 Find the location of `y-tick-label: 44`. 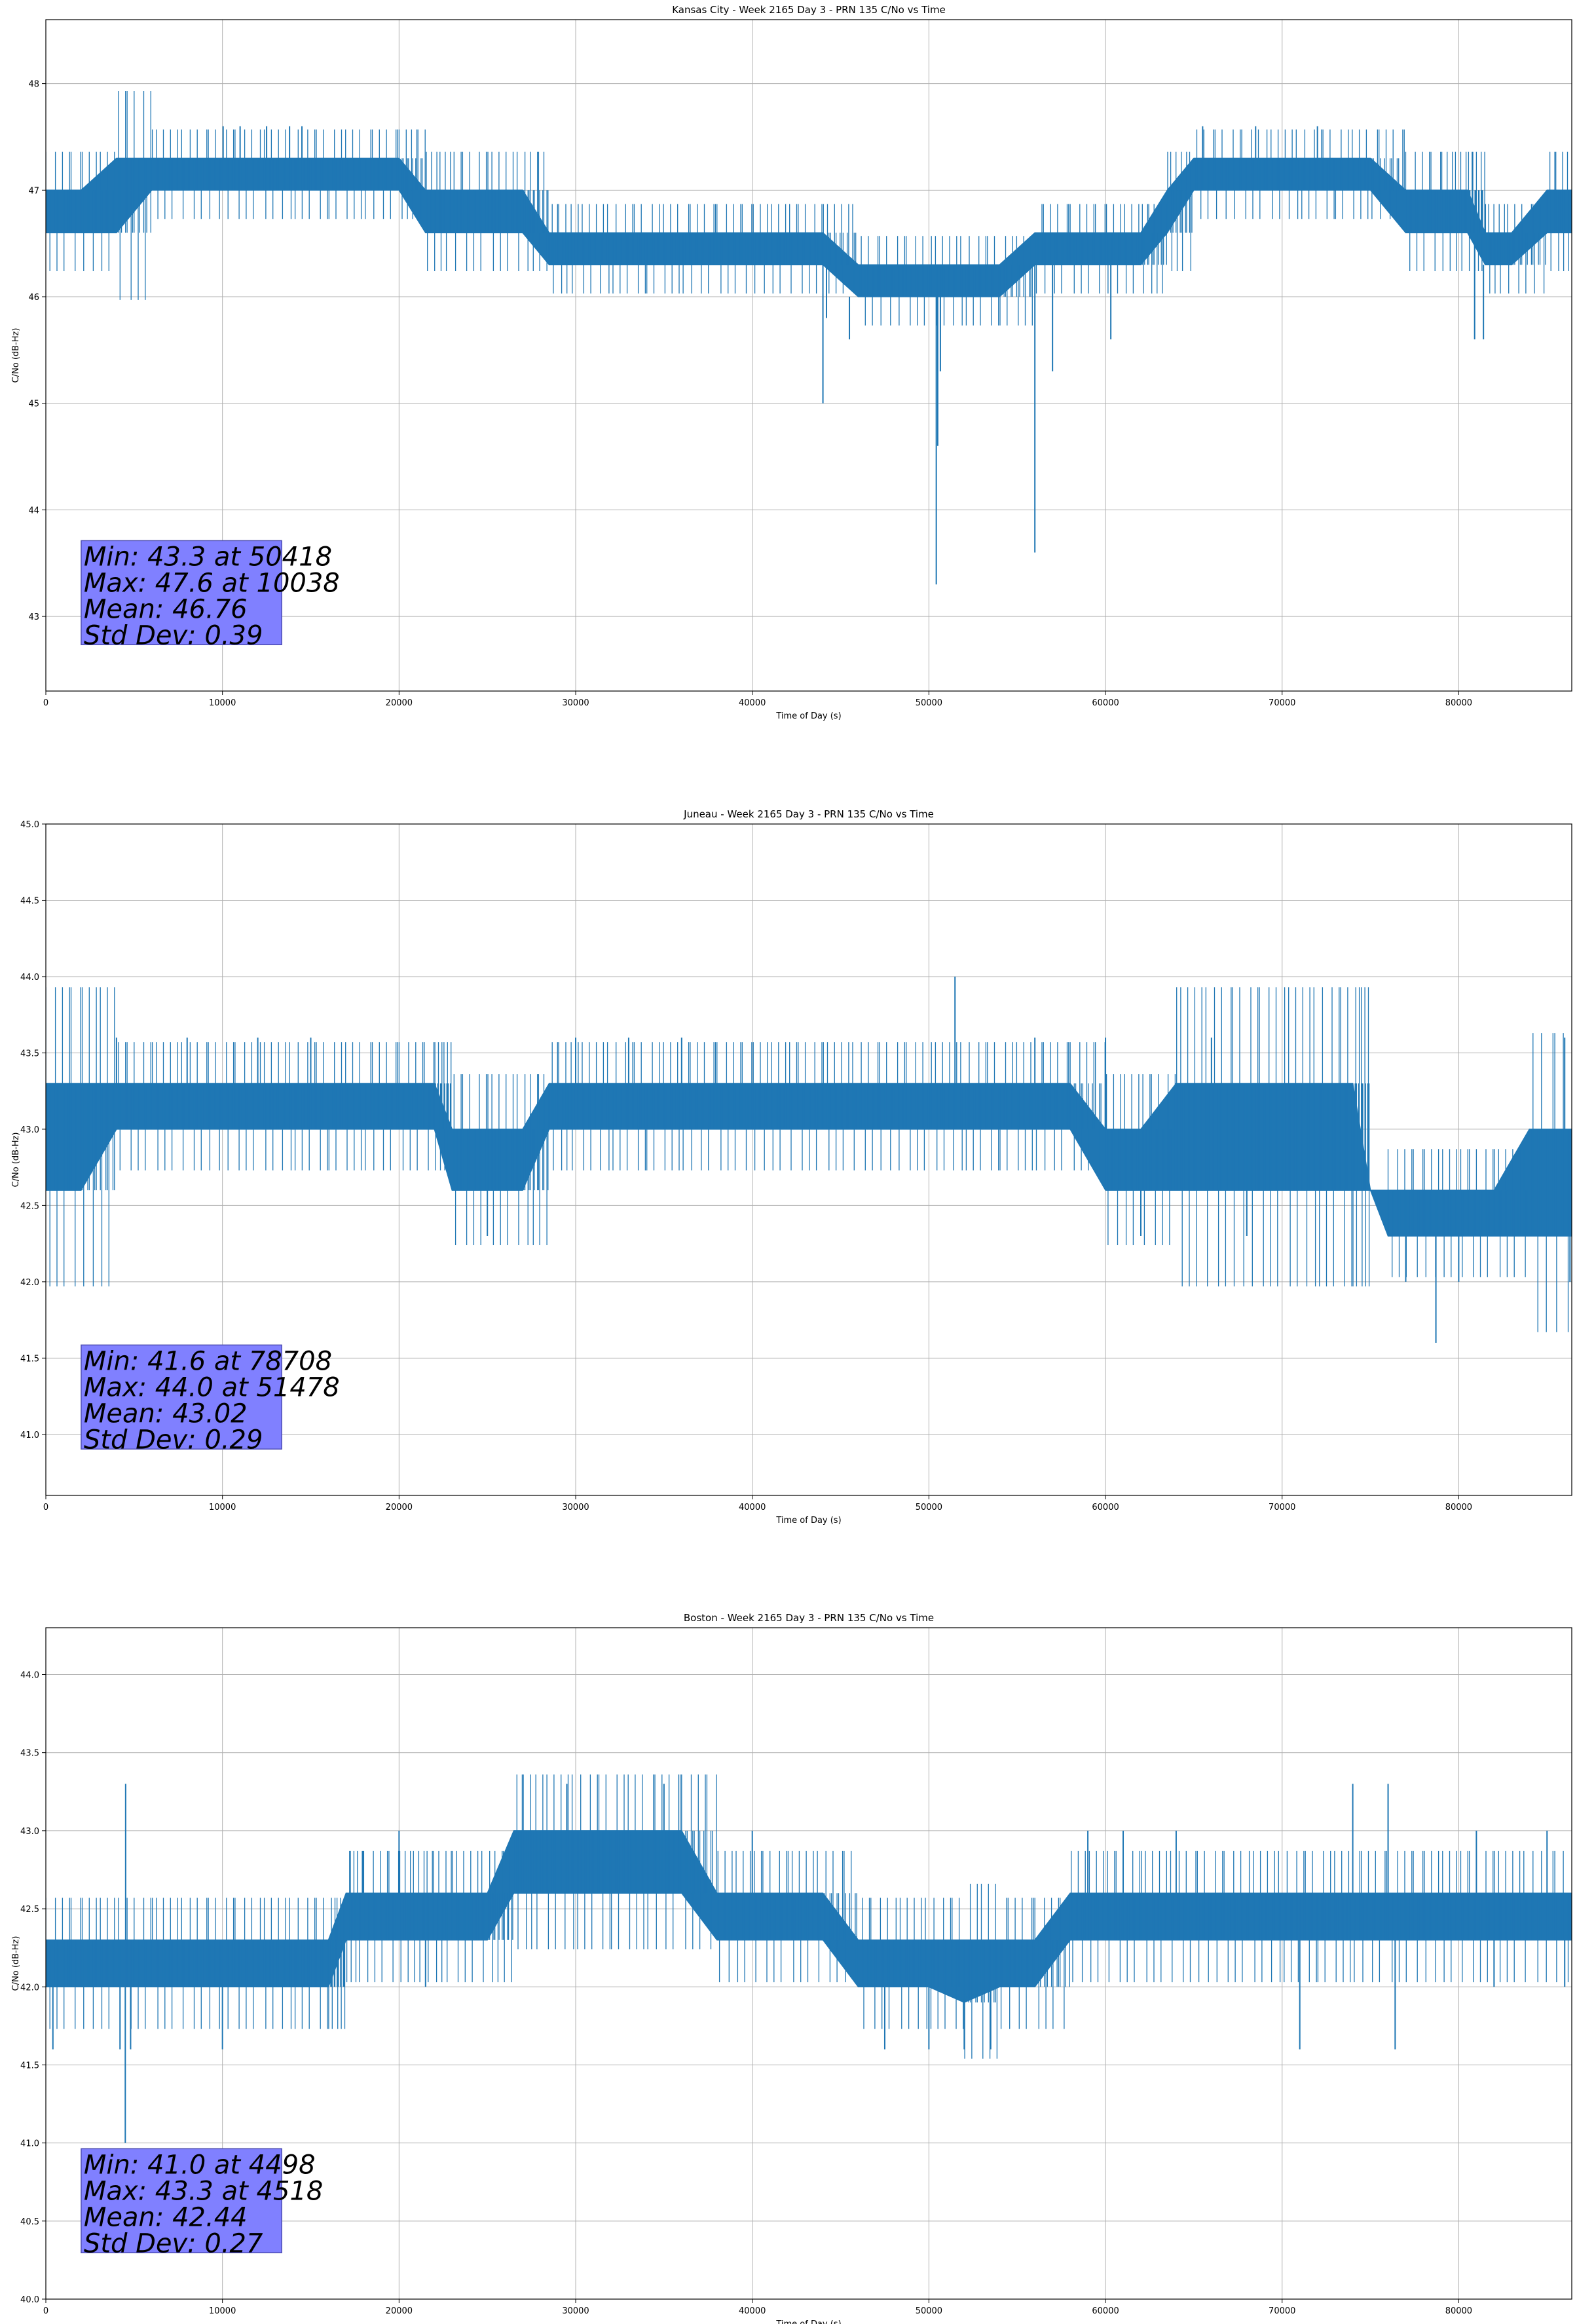

y-tick-label: 44 is located at coordinates (33, 510).